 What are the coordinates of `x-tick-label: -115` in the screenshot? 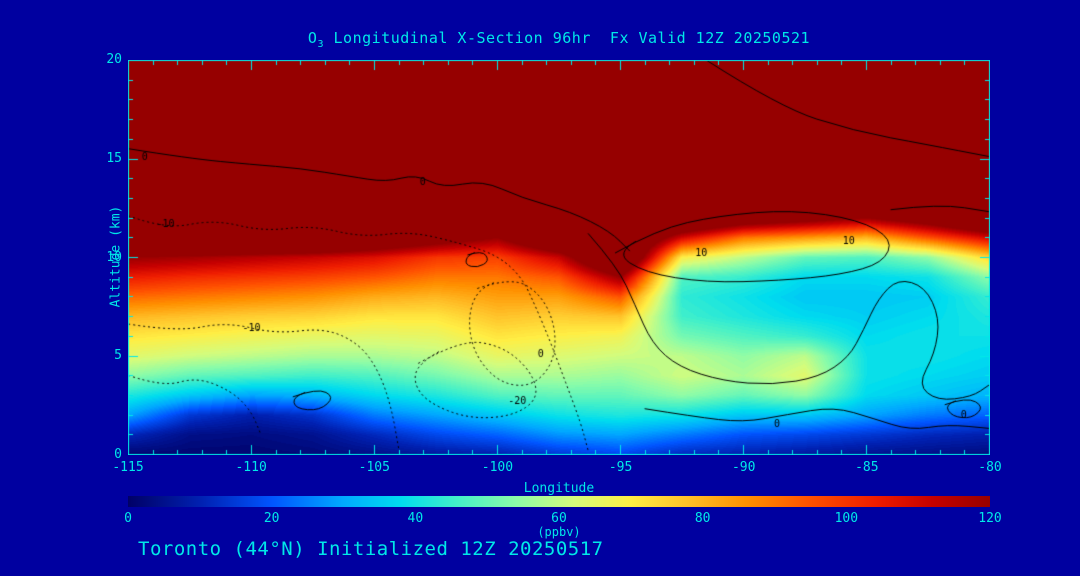 It's located at (128, 467).